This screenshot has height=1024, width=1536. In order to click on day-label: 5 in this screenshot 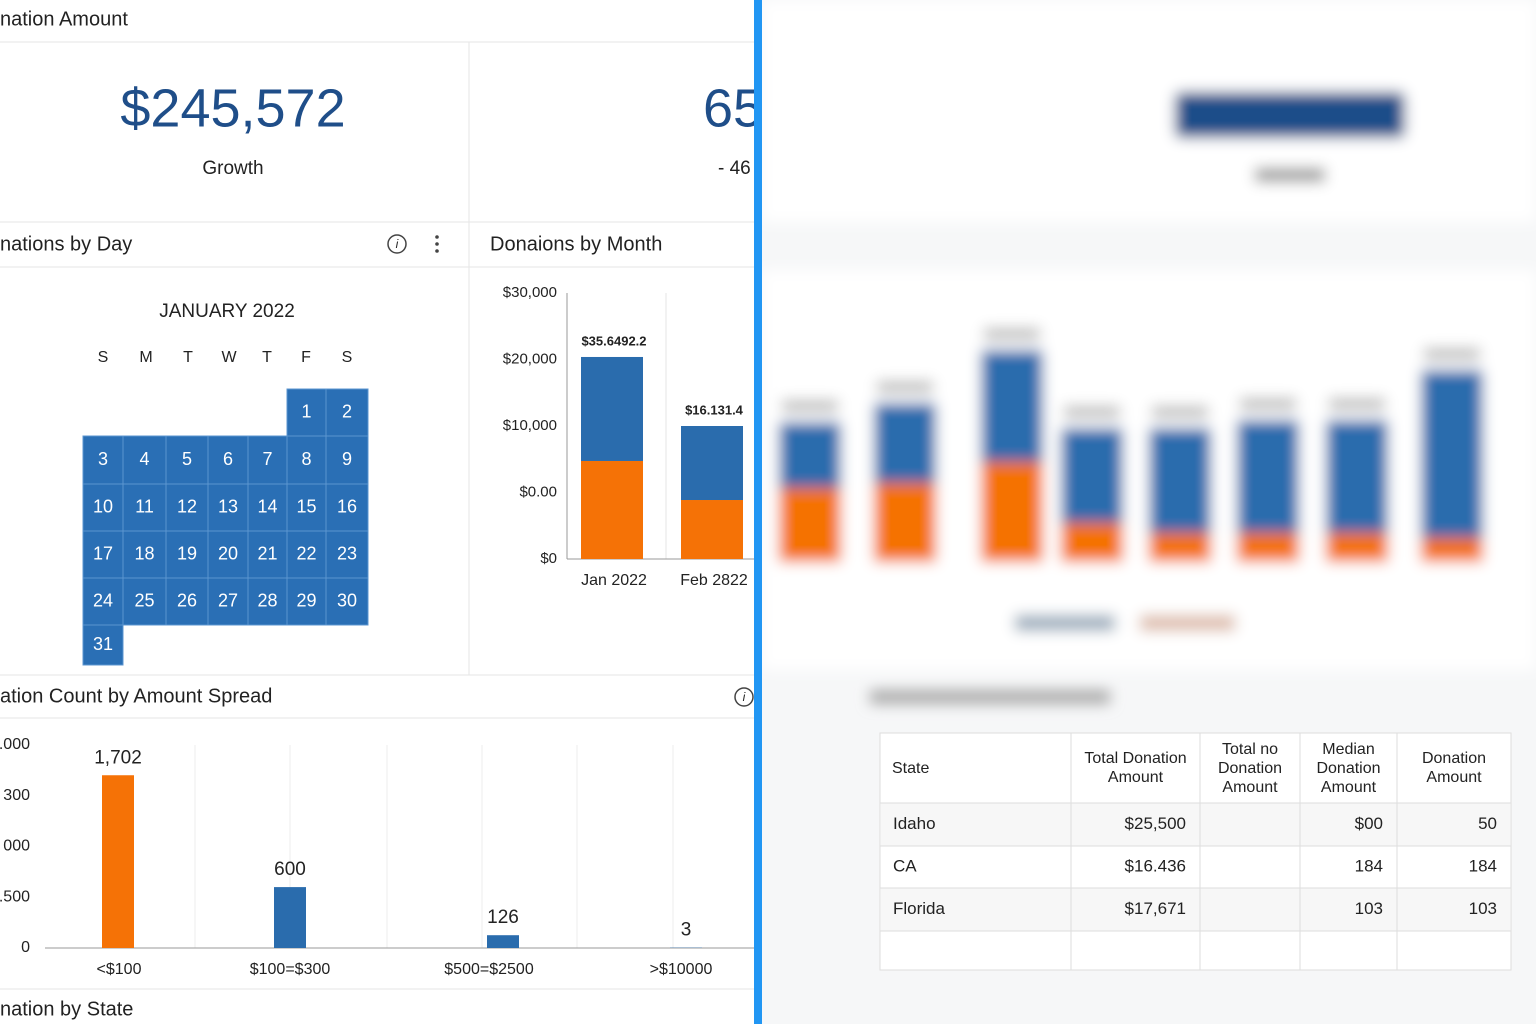, I will do `click(187, 459)`.